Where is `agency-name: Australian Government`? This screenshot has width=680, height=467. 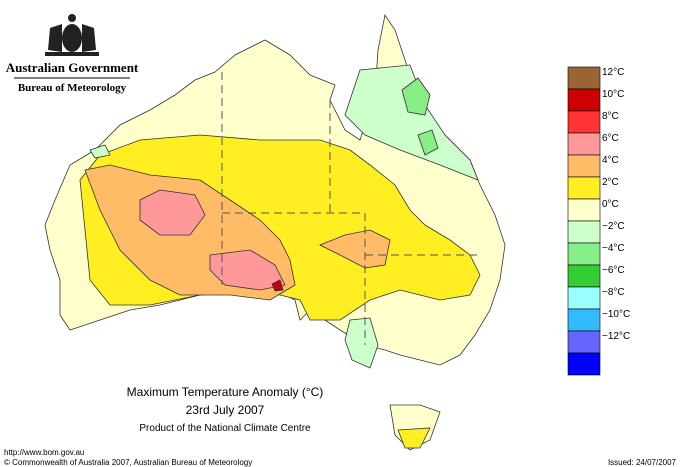
agency-name: Australian Government is located at coordinates (72, 67).